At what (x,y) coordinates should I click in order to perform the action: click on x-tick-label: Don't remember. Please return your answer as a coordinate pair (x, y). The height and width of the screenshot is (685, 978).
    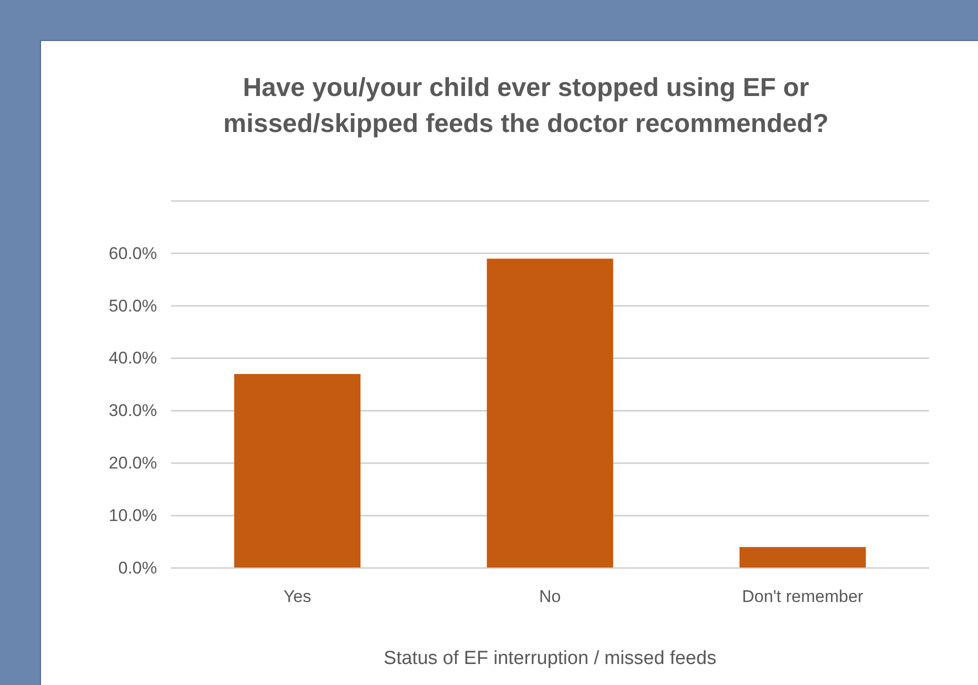
    Looking at the image, I should click on (803, 596).